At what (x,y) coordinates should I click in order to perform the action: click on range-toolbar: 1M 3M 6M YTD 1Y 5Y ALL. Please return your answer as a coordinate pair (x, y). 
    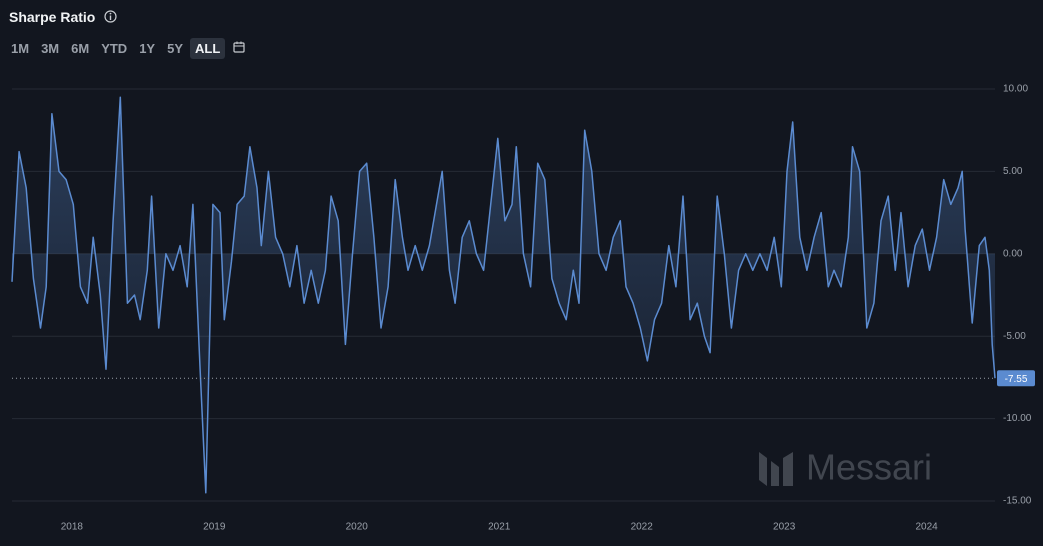
    Looking at the image, I should click on (125, 48).